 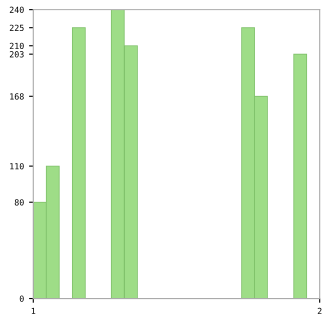 What do you see at coordinates (22, 299) in the screenshot?
I see `y-tick-label: 0` at bounding box center [22, 299].